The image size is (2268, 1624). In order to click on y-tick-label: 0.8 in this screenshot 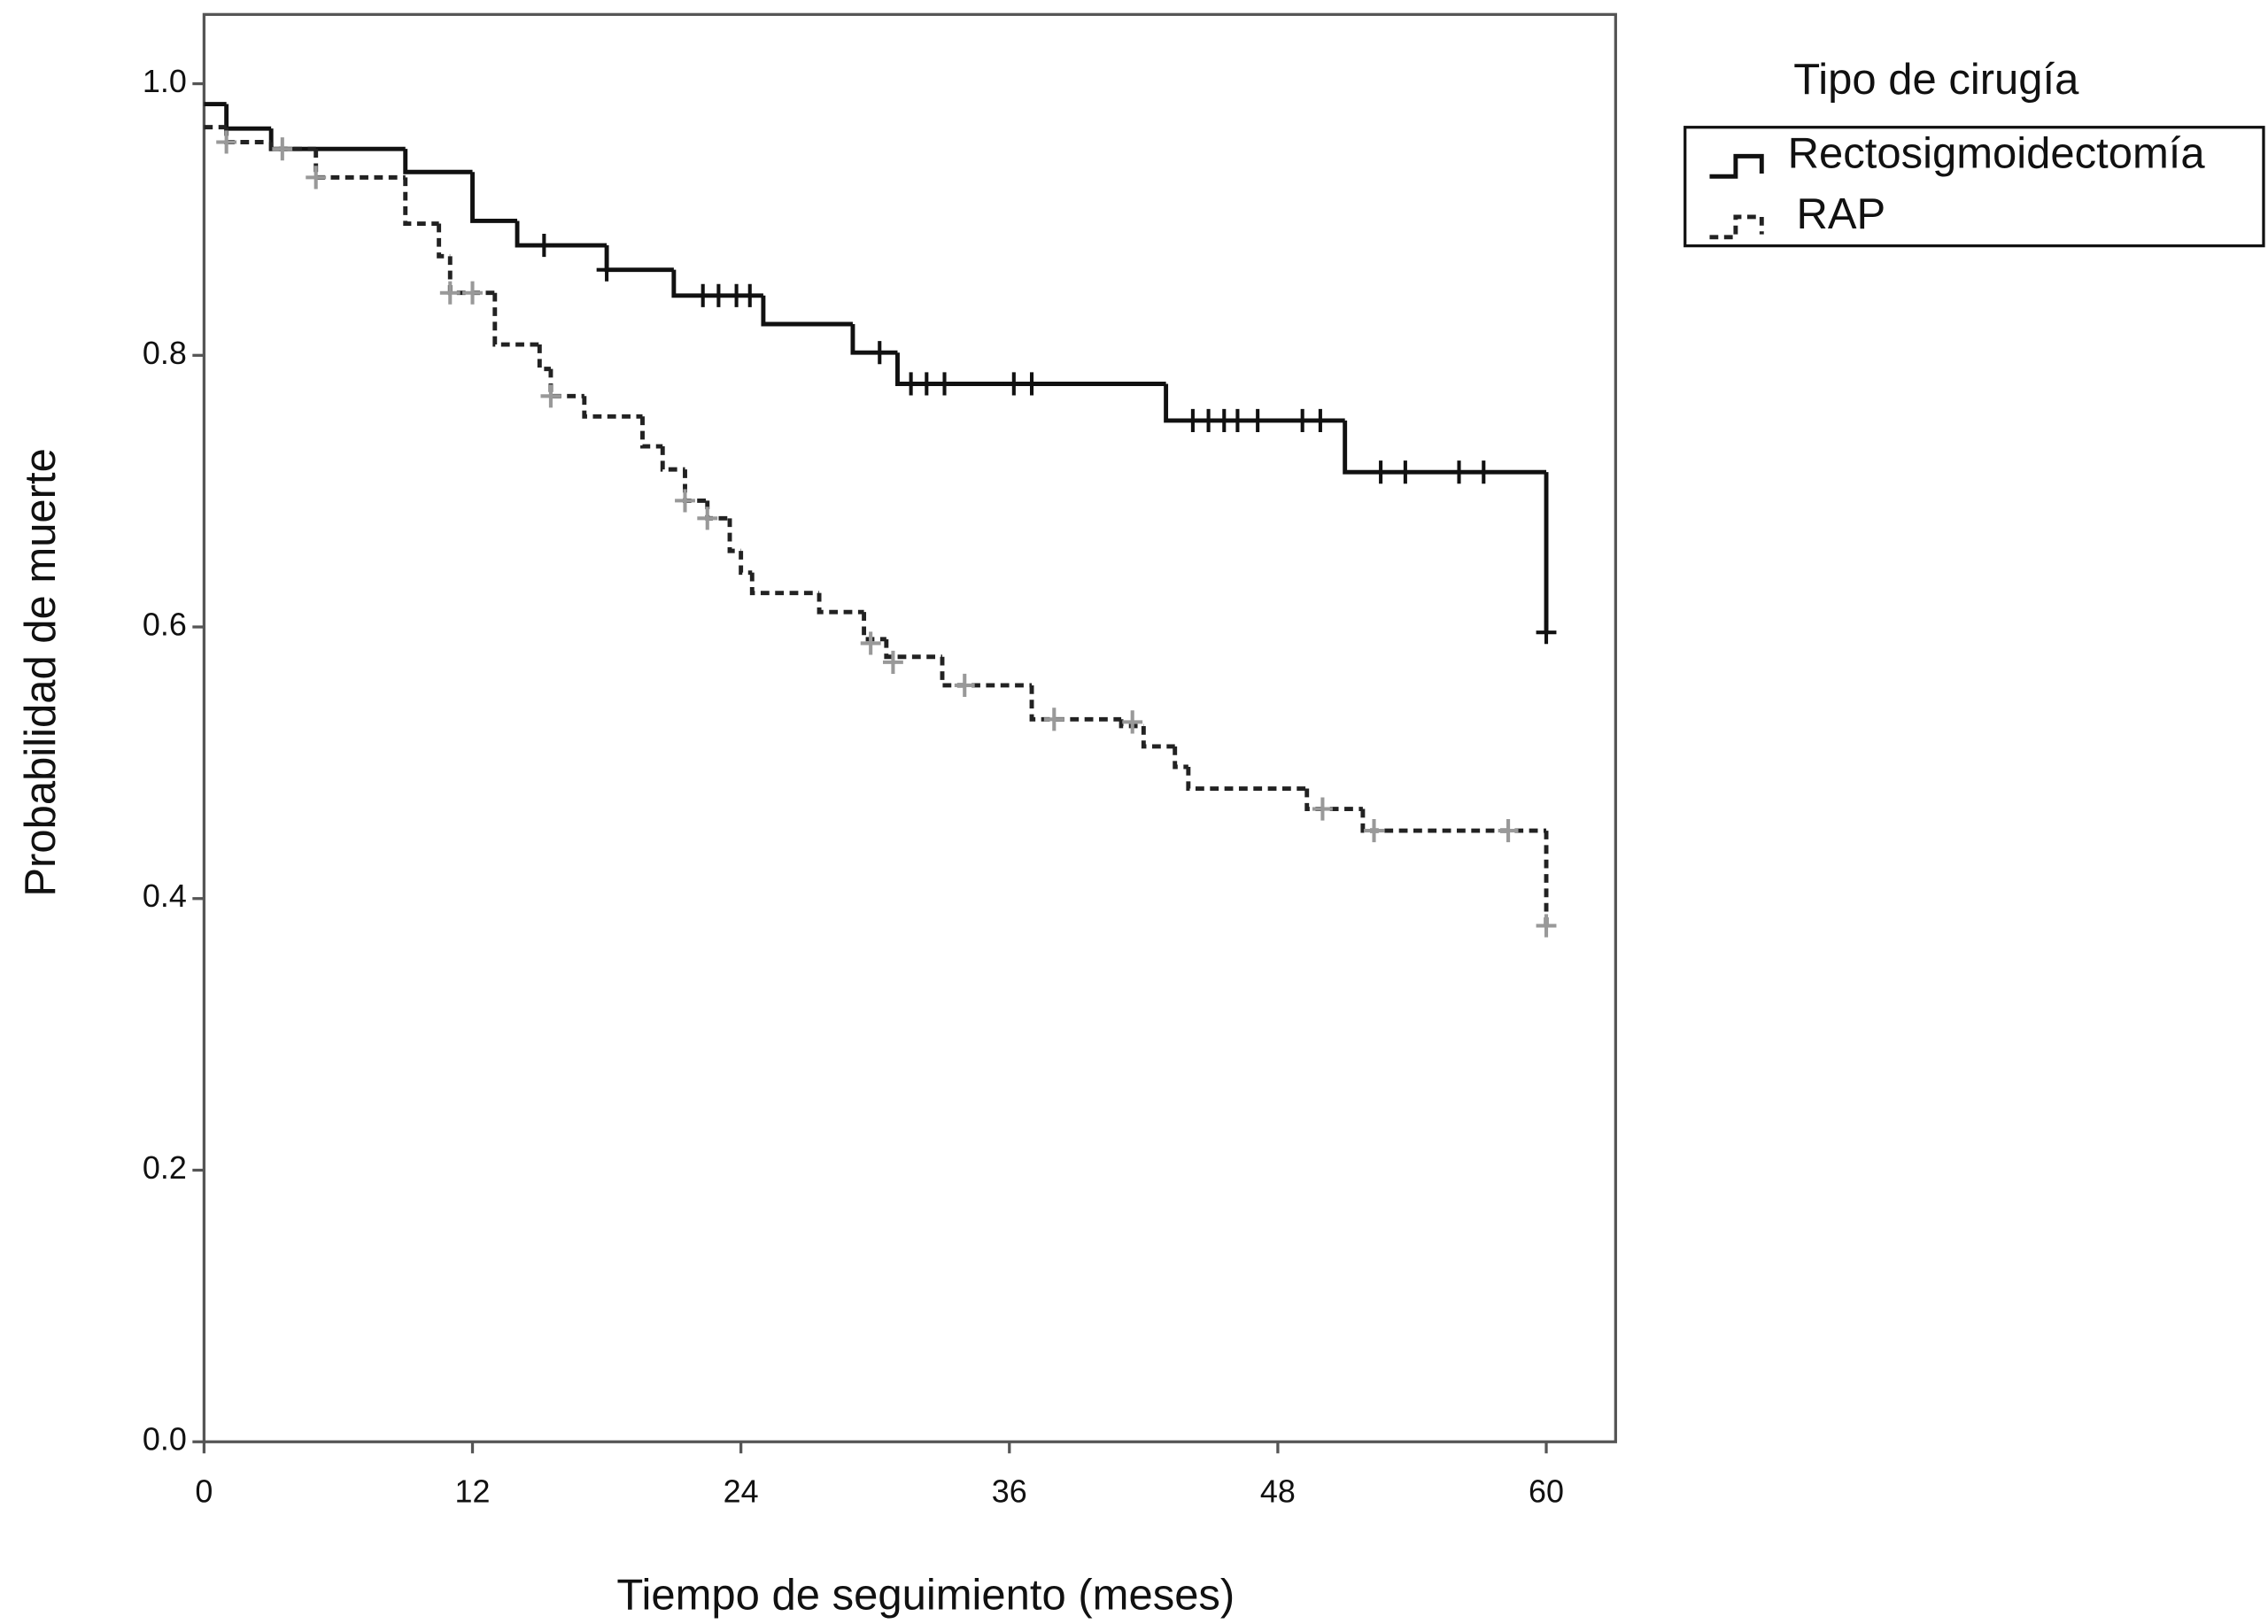, I will do `click(165, 353)`.